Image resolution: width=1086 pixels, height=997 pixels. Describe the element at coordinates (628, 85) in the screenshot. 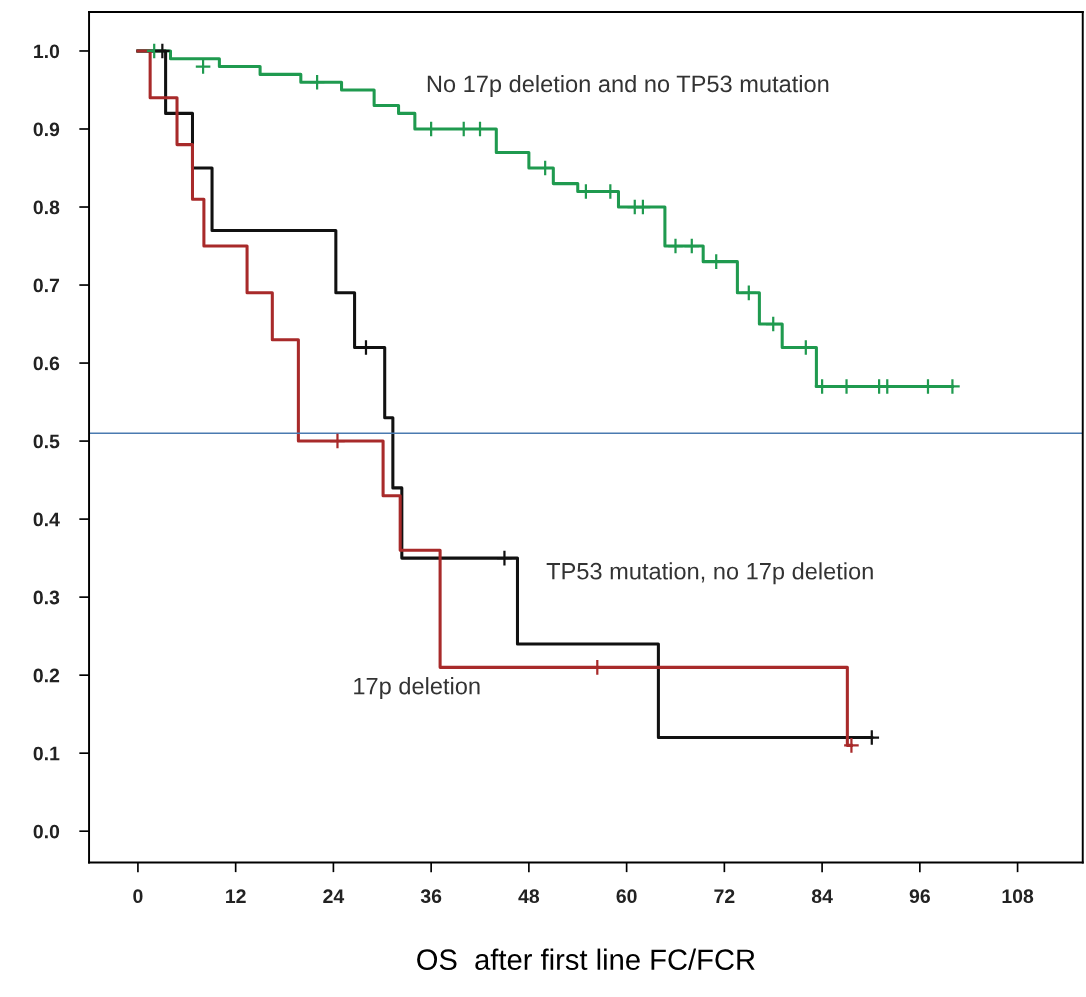

I see `series-label: No 17p deletion and no TP53 mutation` at that location.